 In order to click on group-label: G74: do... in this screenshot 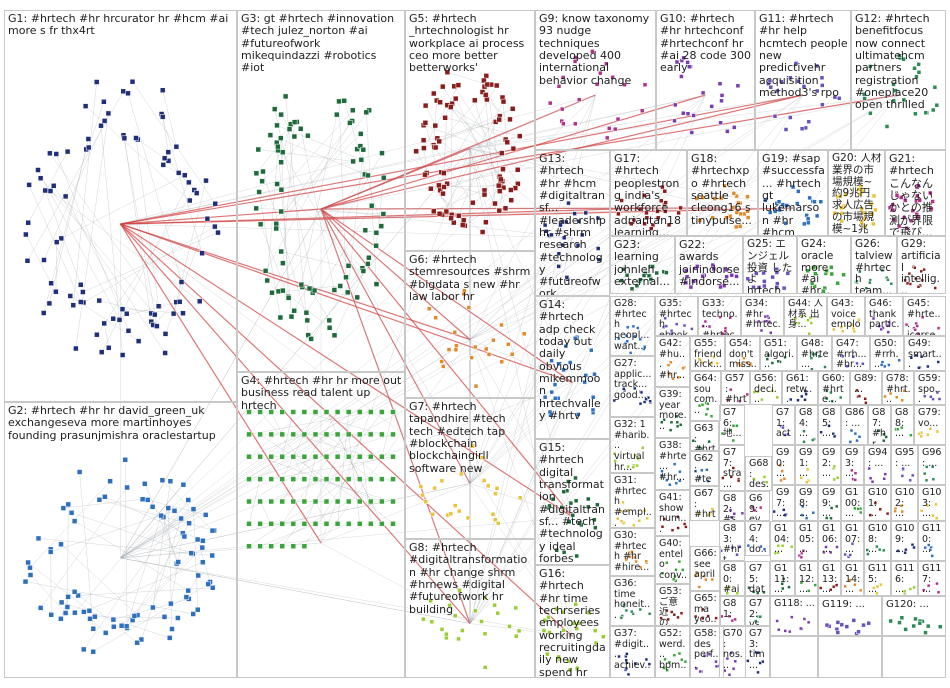, I will do `click(758, 540)`.